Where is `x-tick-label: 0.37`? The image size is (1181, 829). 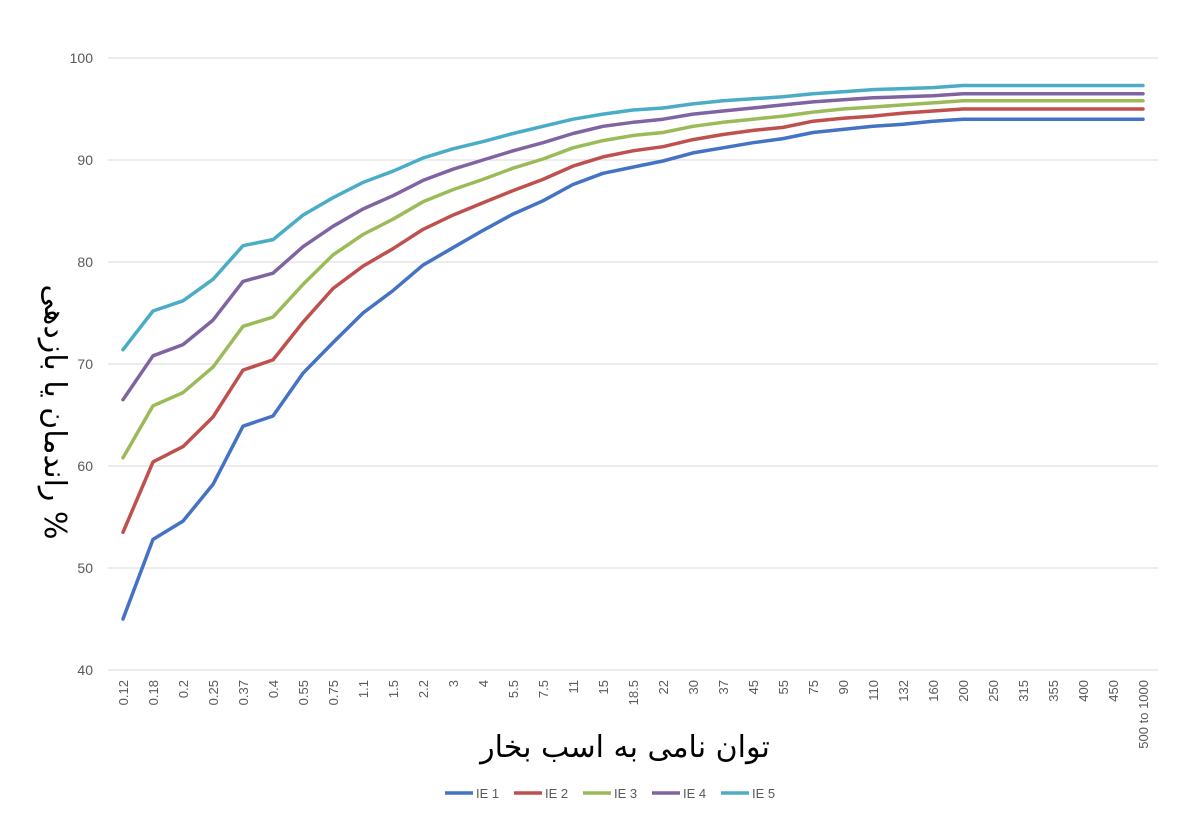
x-tick-label: 0.37 is located at coordinates (243, 692).